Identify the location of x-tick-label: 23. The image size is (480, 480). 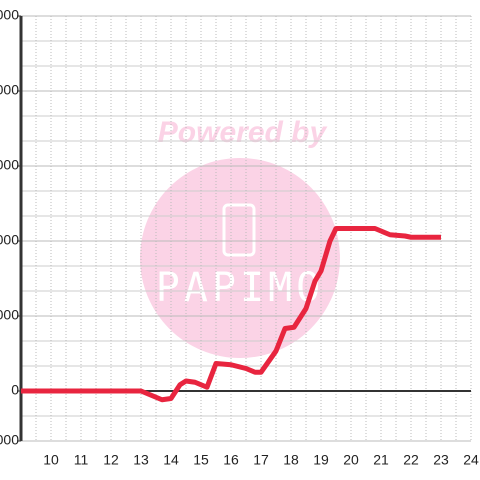
(441, 460).